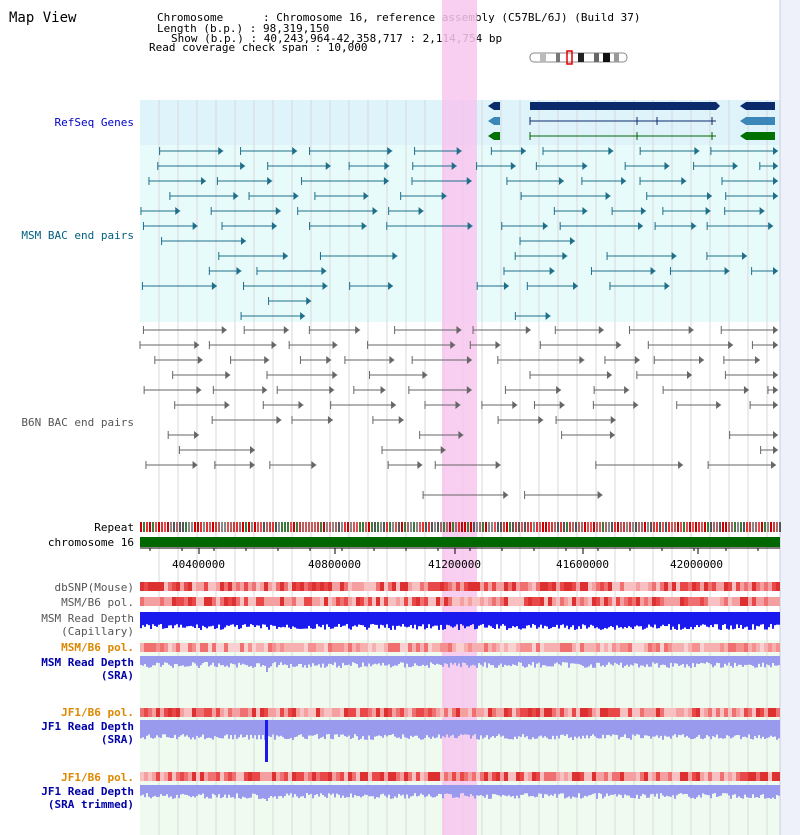  What do you see at coordinates (460, 527) in the screenshot?
I see `repeat-track` at bounding box center [460, 527].